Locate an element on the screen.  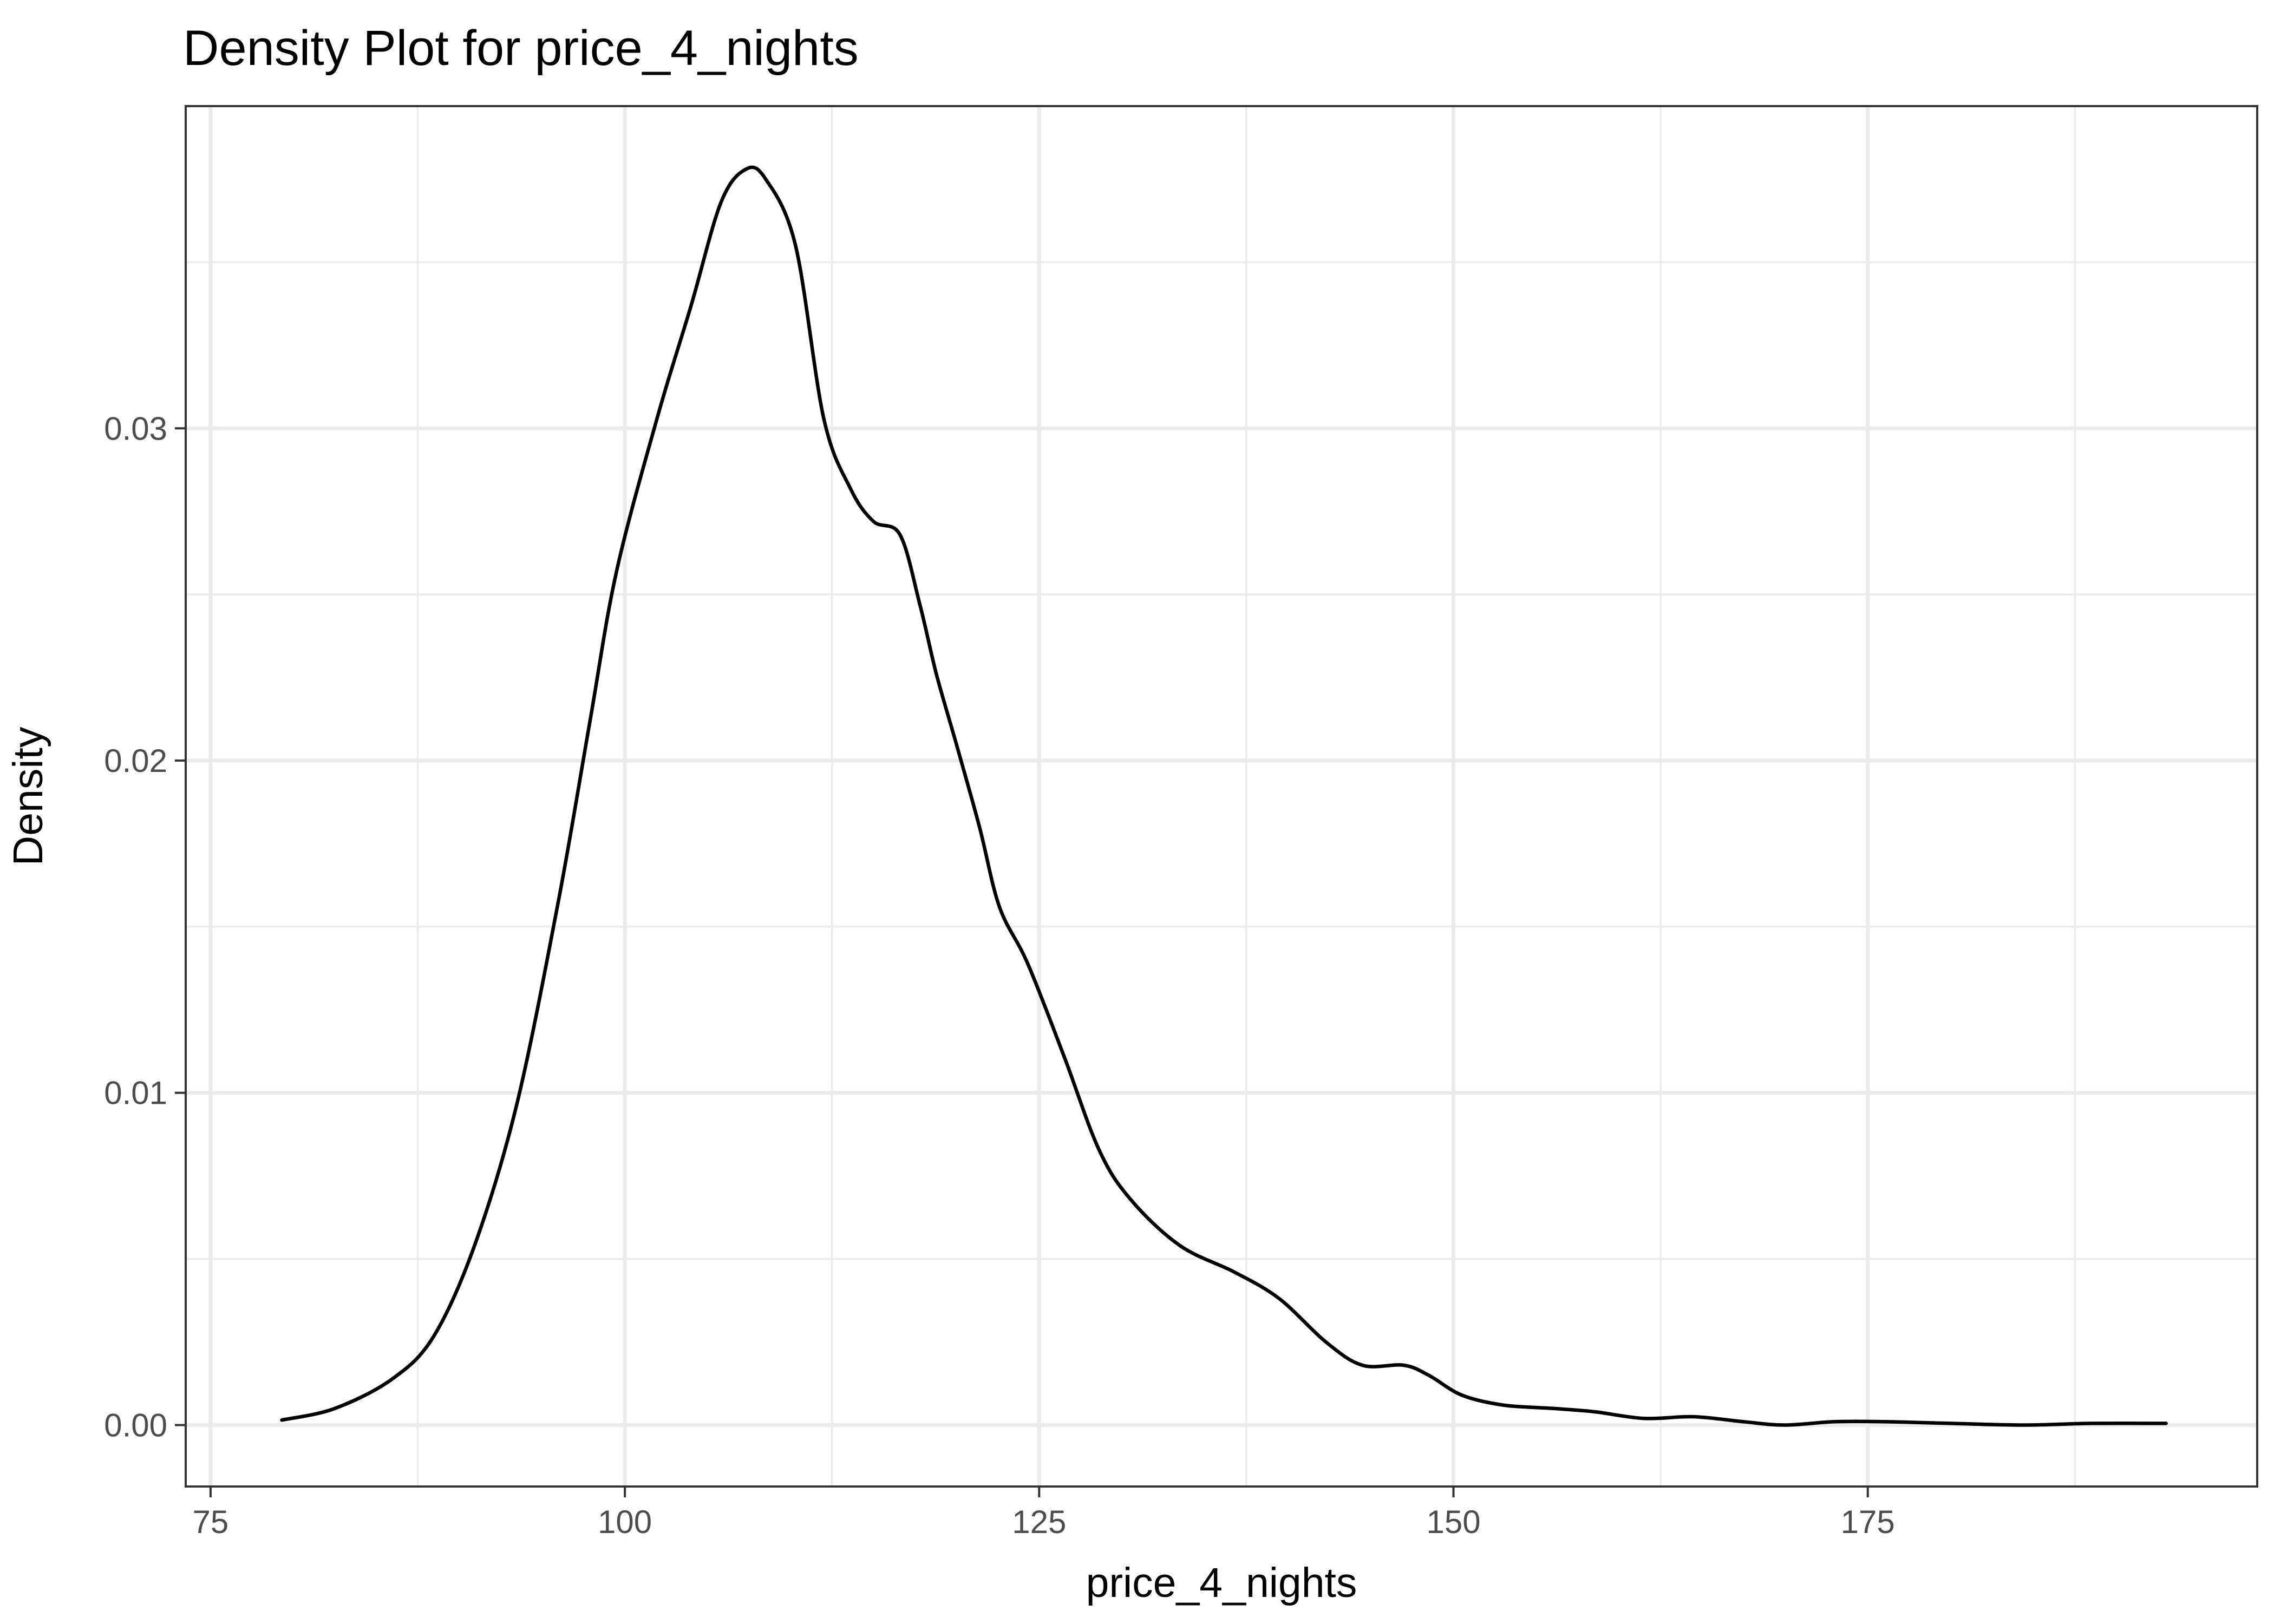
y-tick-label: 0.01 is located at coordinates (135, 1093).